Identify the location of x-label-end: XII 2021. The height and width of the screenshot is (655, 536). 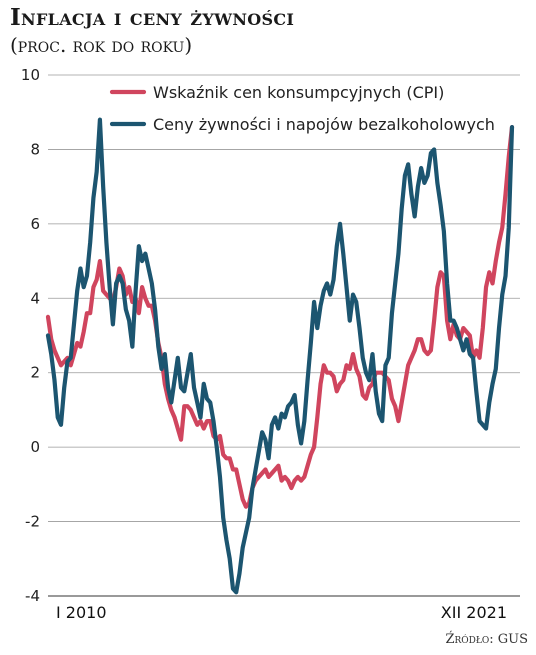
(474, 612).